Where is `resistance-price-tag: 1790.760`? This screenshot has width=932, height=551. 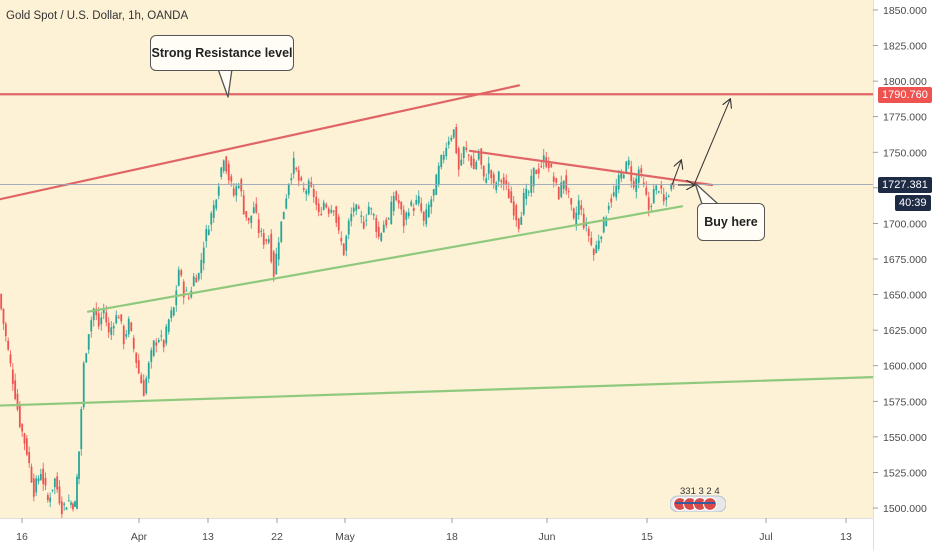 resistance-price-tag: 1790.760 is located at coordinates (905, 95).